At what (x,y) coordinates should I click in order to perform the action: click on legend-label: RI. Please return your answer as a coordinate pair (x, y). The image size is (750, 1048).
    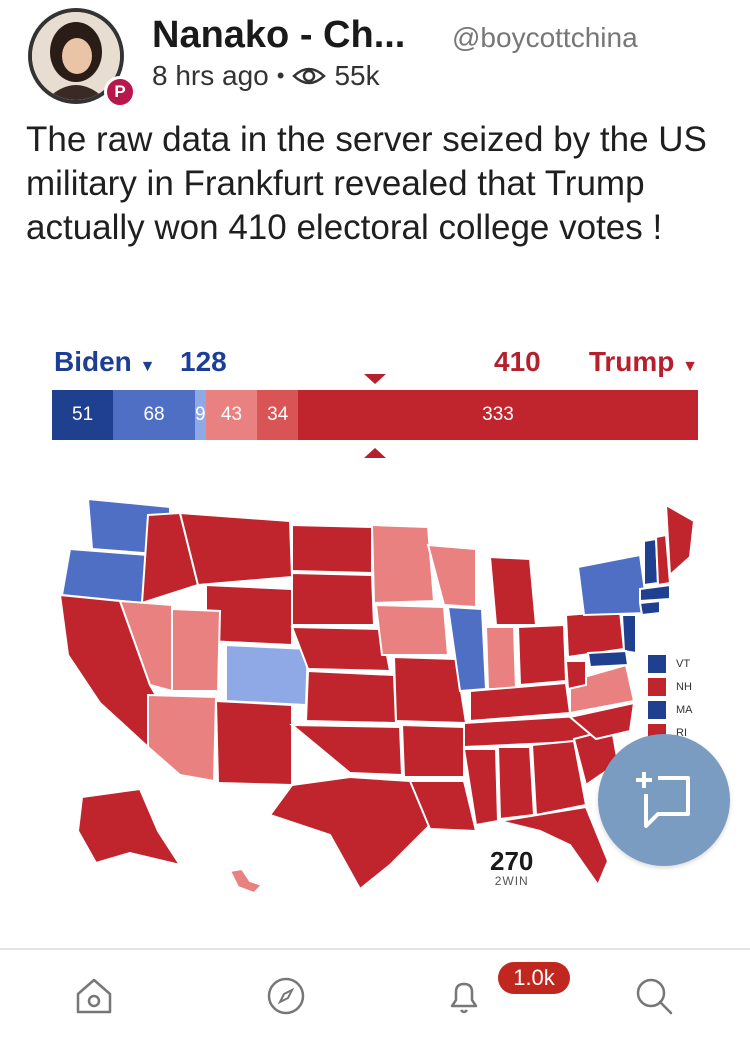
    Looking at the image, I should click on (681, 732).